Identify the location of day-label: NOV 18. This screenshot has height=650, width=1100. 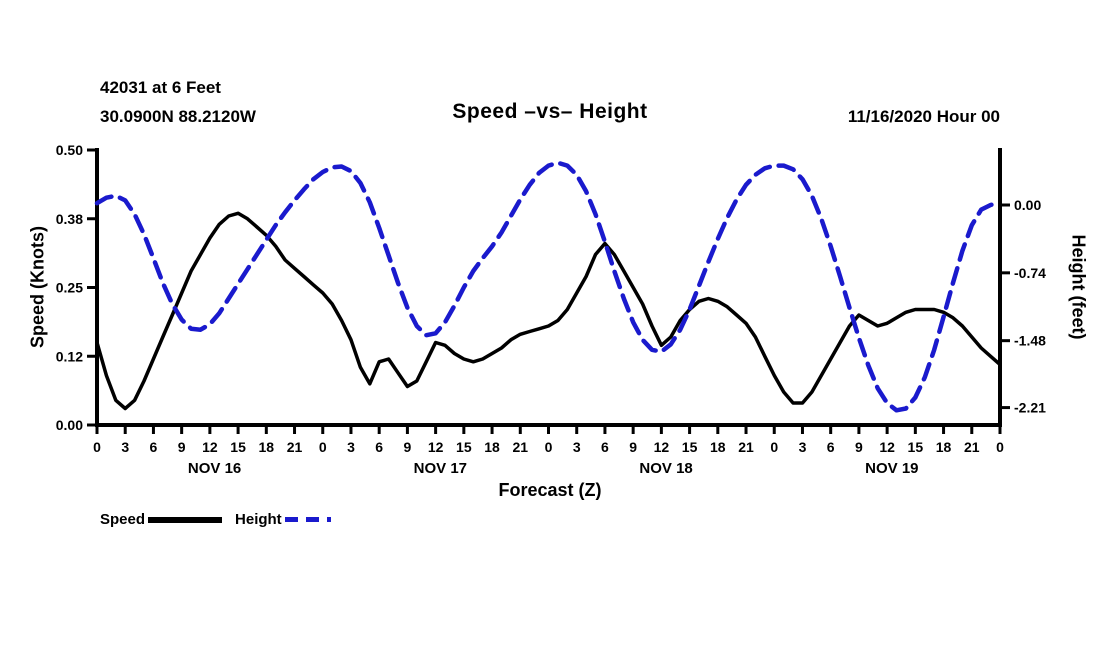
(665, 468).